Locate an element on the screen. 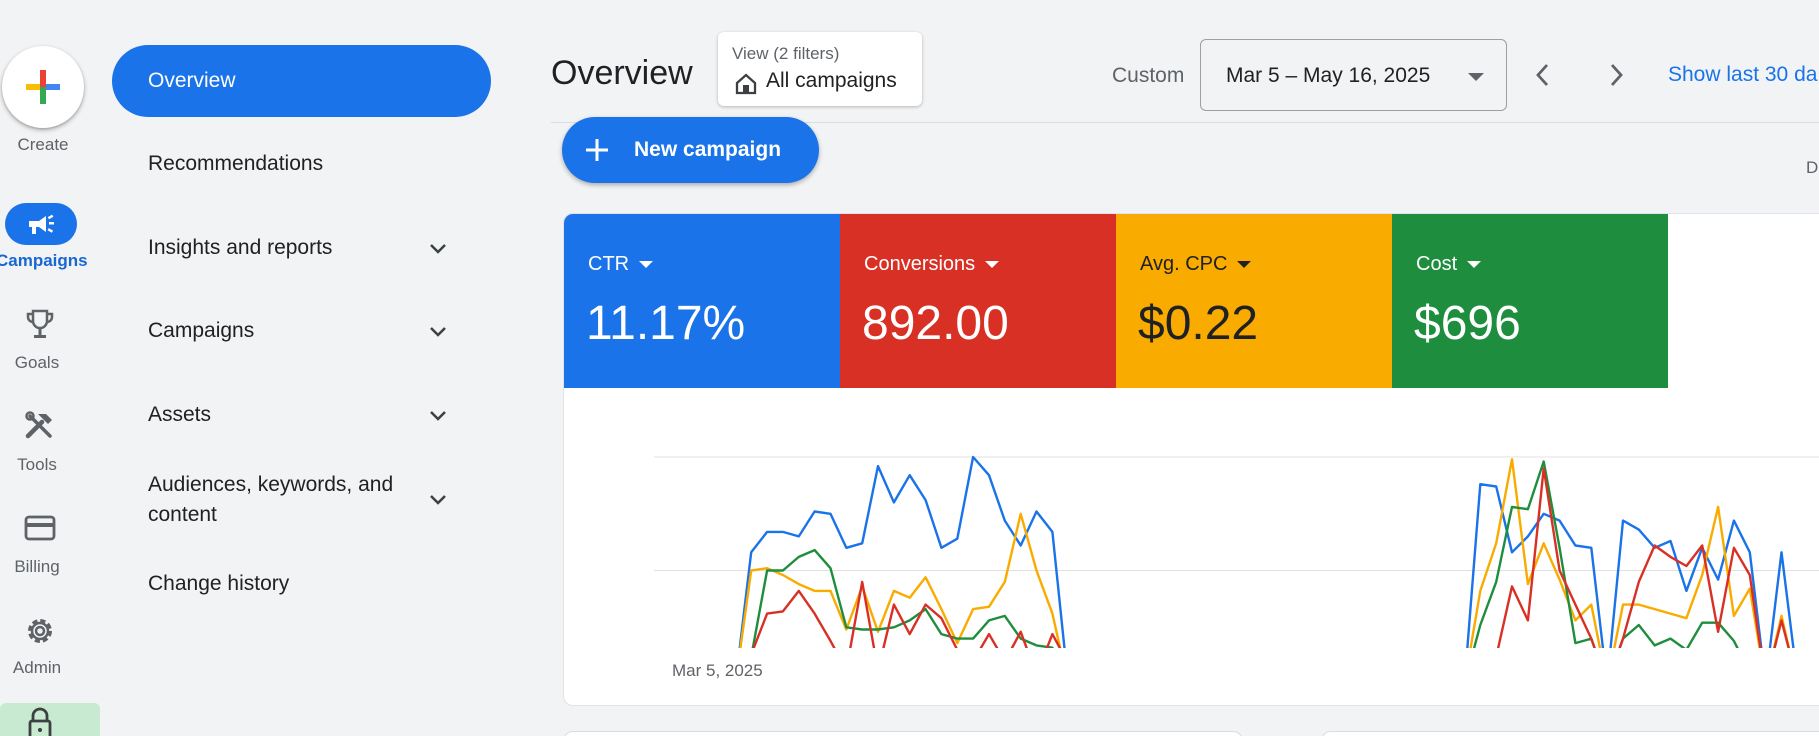 This screenshot has height=736, width=1819. create-label: Create is located at coordinates (43, 144).